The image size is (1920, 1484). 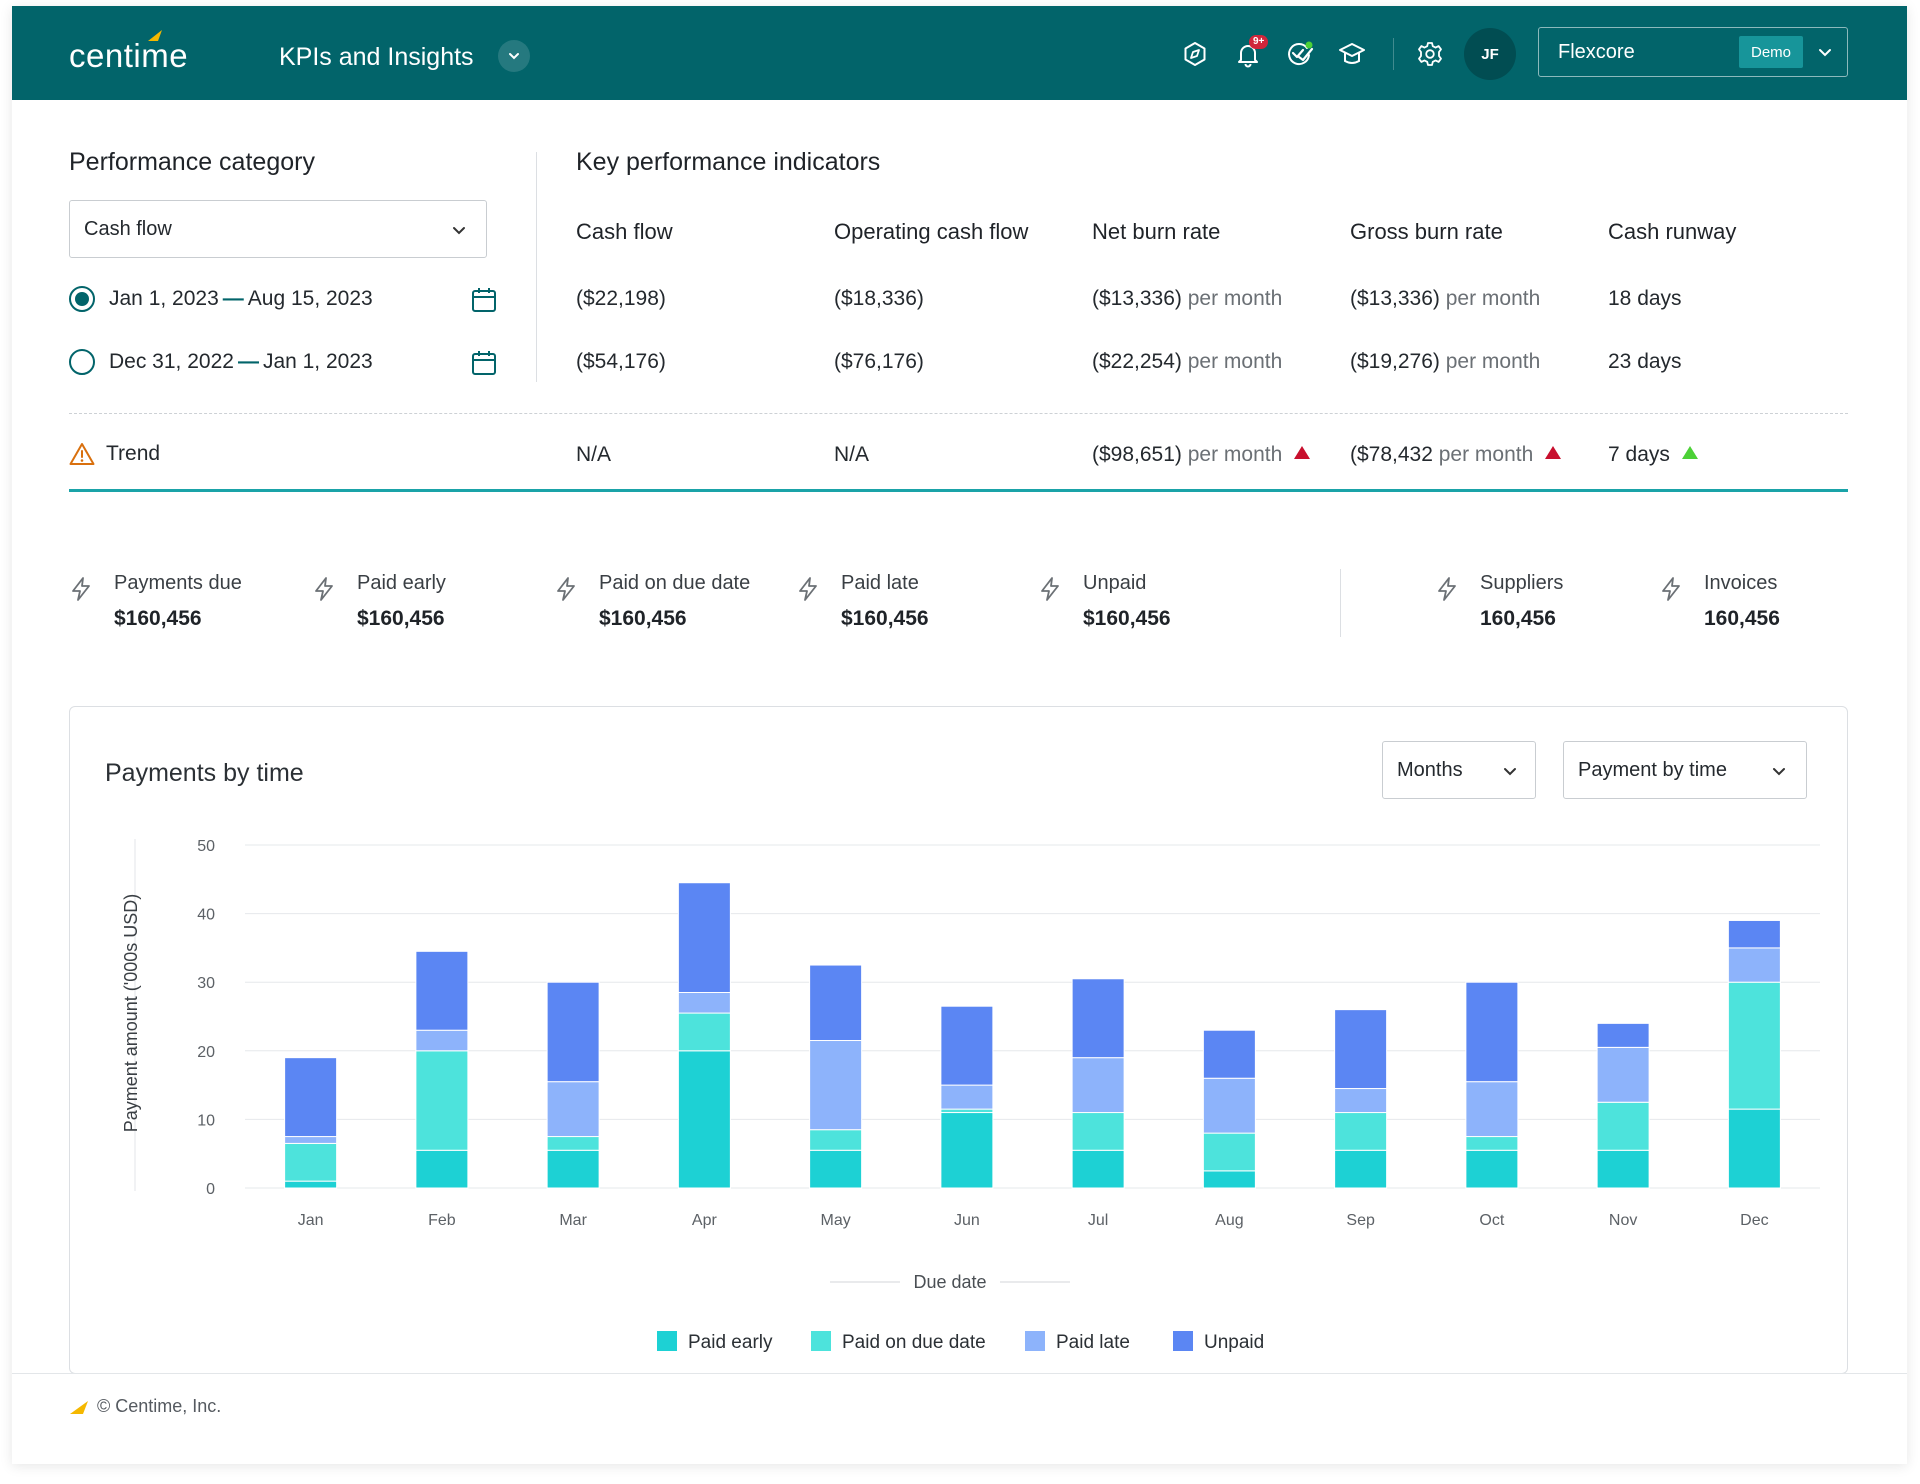 I want to click on stat-label: Paid late, so click(x=880, y=583).